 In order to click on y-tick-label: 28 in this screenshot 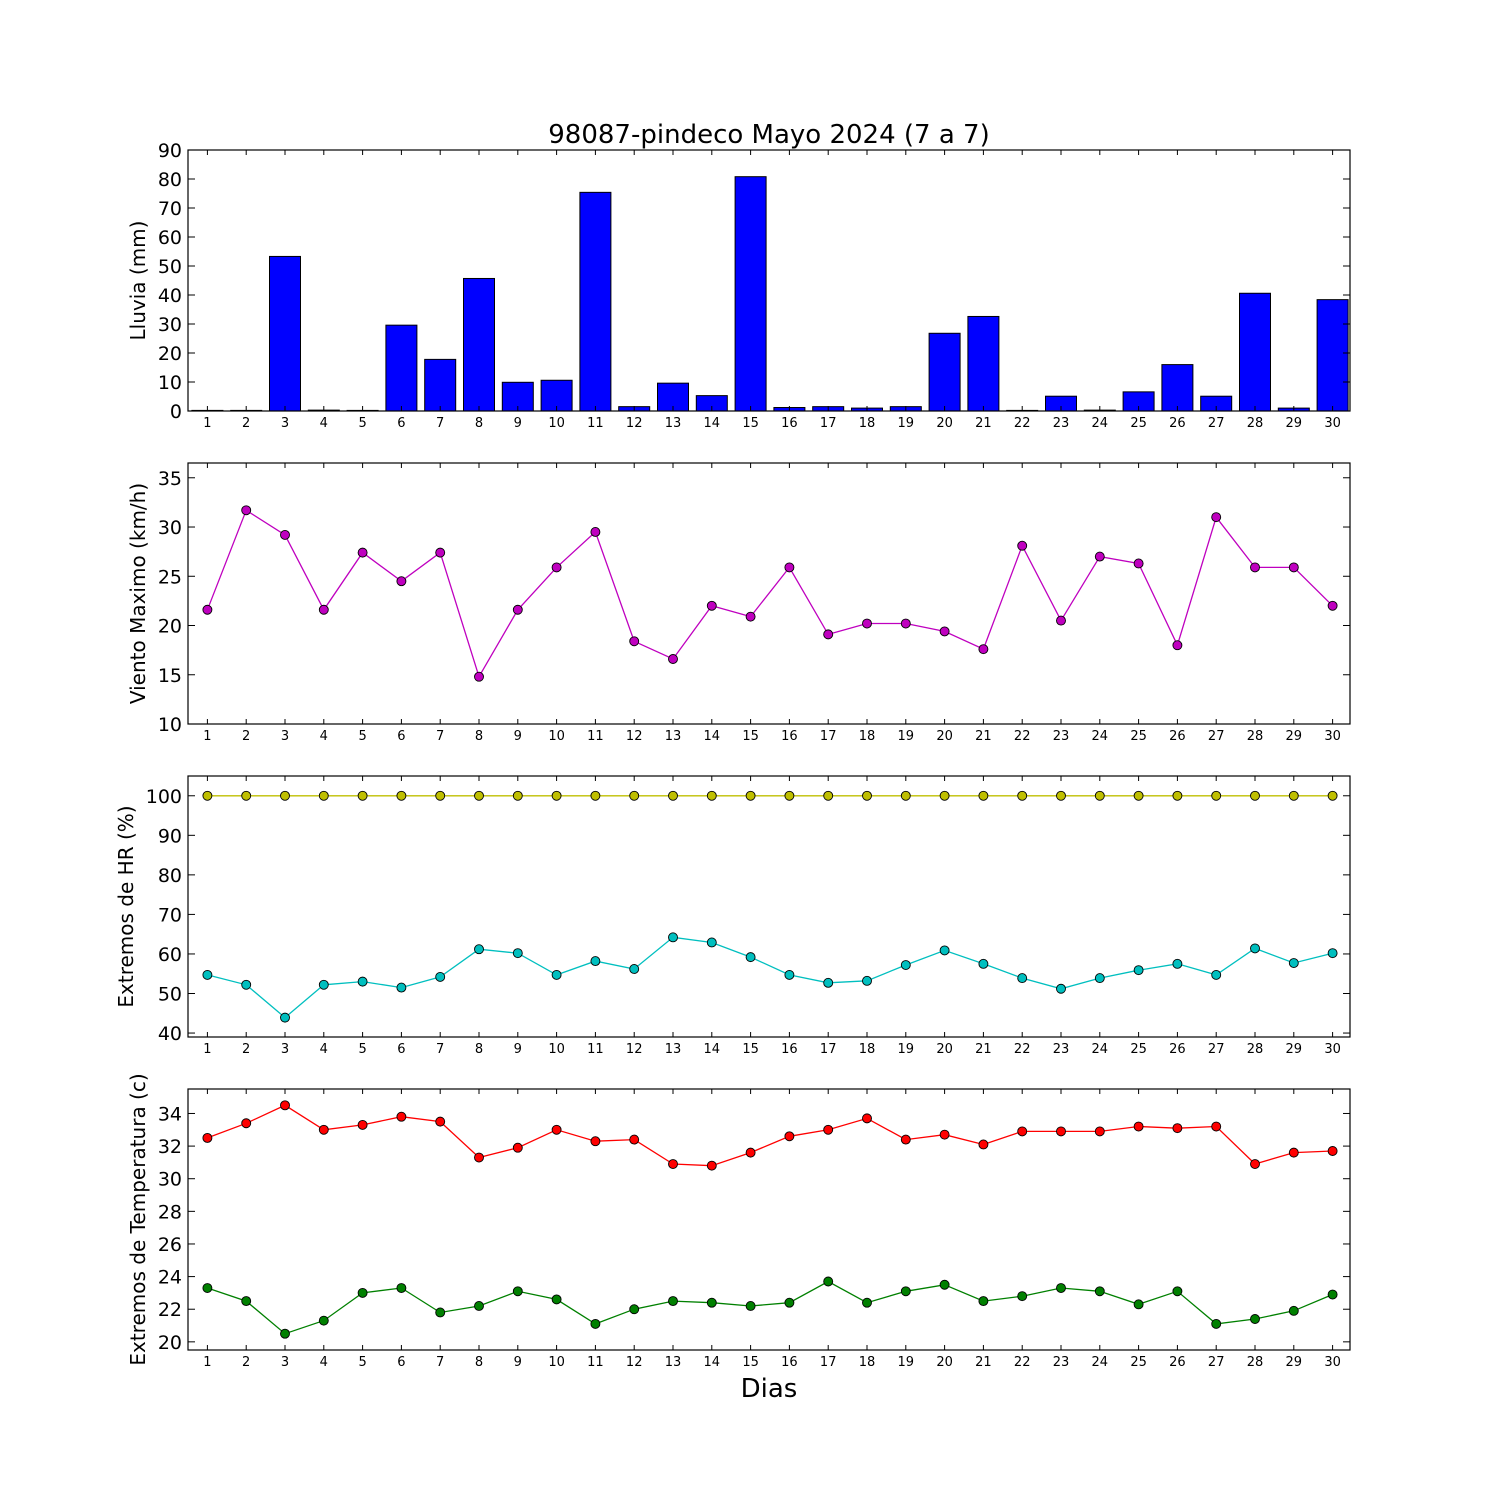, I will do `click(170, 1212)`.